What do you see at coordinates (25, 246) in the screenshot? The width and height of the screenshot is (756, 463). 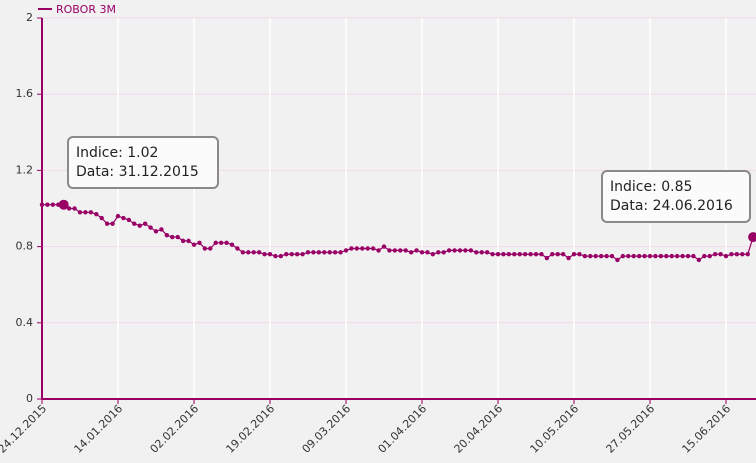 I see `y-tick-label: 0.8` at bounding box center [25, 246].